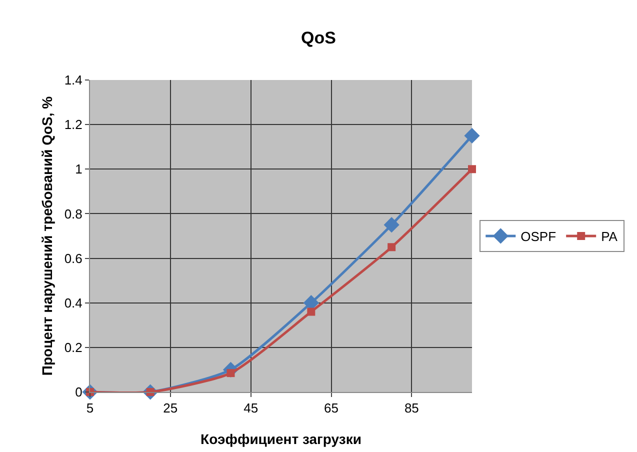 Image resolution: width=637 pixels, height=452 pixels. Describe the element at coordinates (538, 236) in the screenshot. I see `legend-label: OSPF` at that location.